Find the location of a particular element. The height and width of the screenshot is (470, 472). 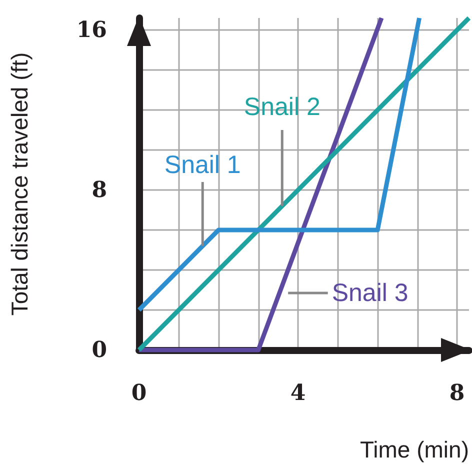

text: Snail 1 is located at coordinates (202, 165).